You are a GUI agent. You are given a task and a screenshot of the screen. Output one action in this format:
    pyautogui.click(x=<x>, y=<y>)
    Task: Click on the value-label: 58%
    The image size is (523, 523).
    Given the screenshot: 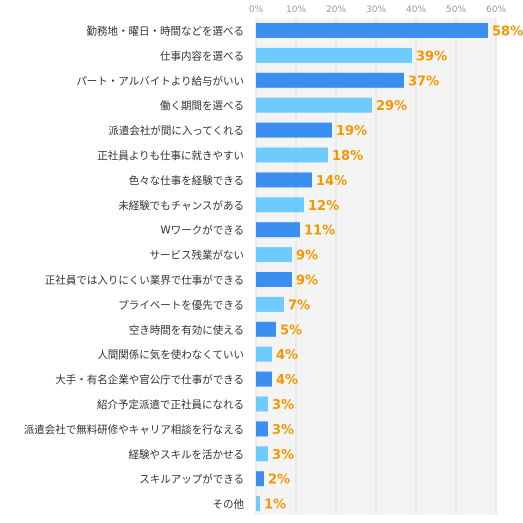 What is the action you would take?
    pyautogui.click(x=507, y=32)
    